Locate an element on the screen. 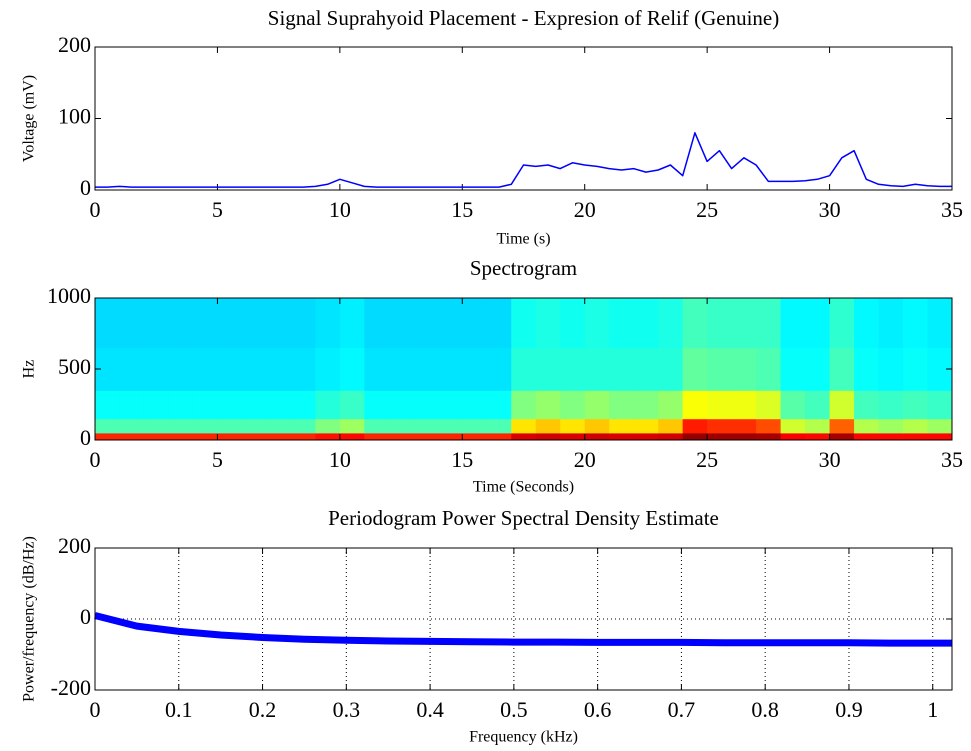 This screenshot has width=971, height=751. x-tick-label: 0.3 is located at coordinates (347, 709).